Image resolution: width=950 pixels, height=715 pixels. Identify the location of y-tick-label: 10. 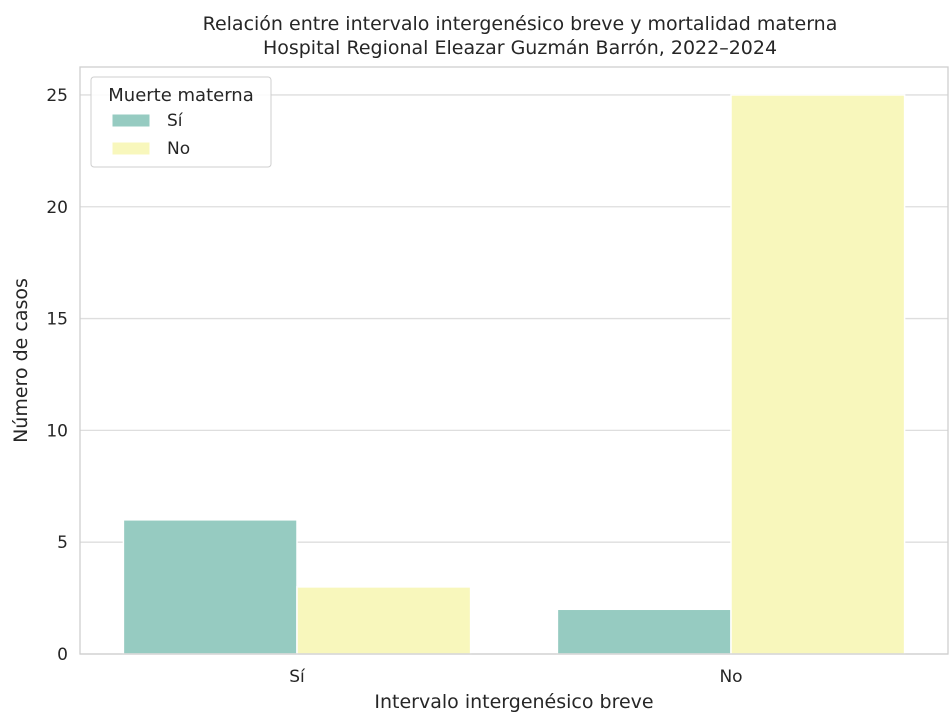
(57, 431).